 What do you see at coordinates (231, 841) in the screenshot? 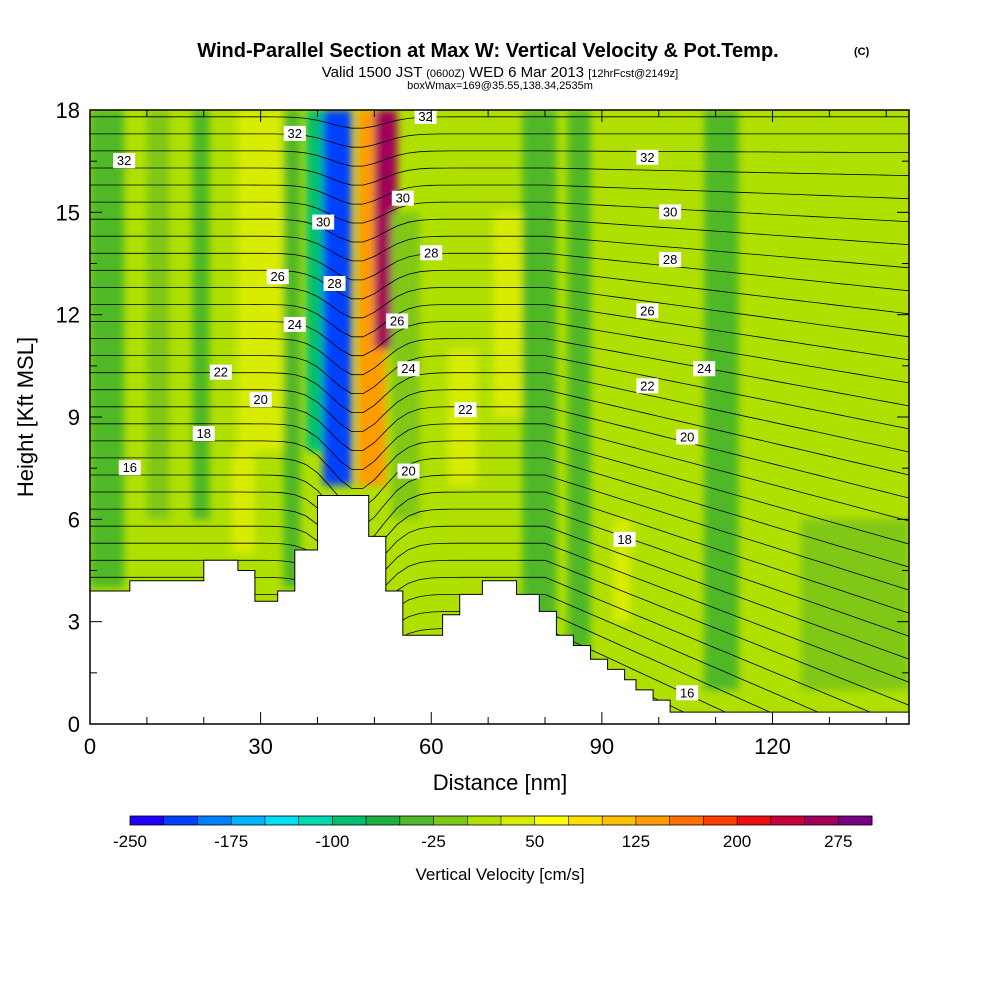
I see `colorbar-tick-label: -175` at bounding box center [231, 841].